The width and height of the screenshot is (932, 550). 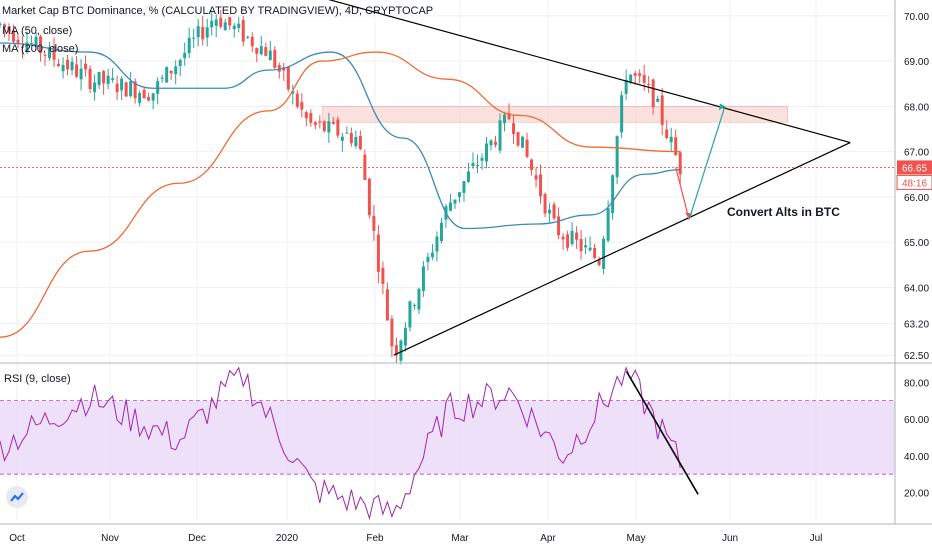 I want to click on y-tick-label: 65.00, so click(x=916, y=243).